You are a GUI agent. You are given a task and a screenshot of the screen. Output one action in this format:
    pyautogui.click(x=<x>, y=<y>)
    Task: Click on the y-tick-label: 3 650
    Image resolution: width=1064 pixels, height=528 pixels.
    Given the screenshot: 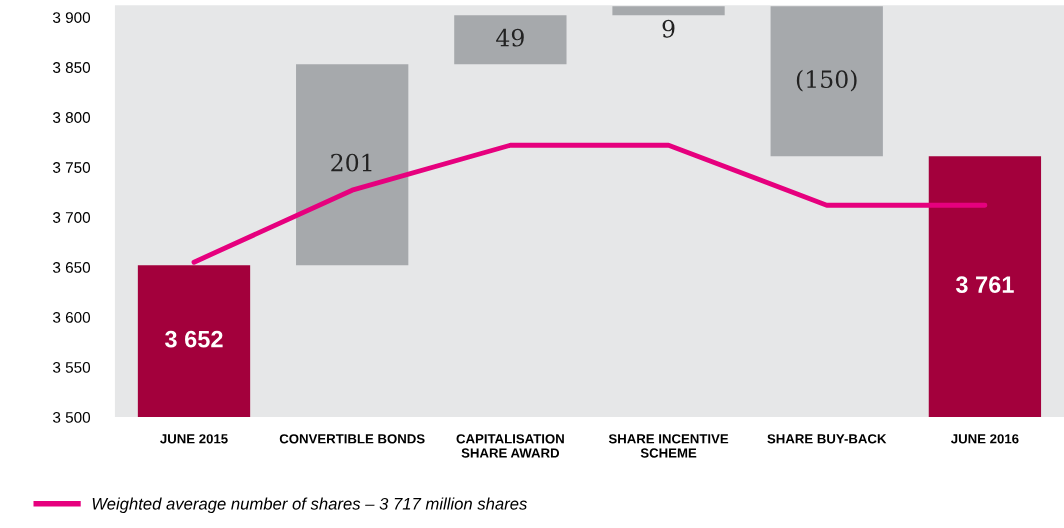 What is the action you would take?
    pyautogui.click(x=71, y=267)
    